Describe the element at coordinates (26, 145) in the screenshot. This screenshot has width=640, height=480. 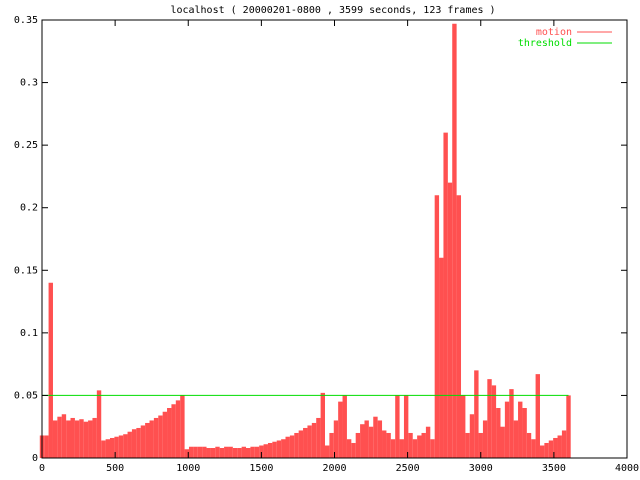
I see `y-tick-label: 0.25` at that location.